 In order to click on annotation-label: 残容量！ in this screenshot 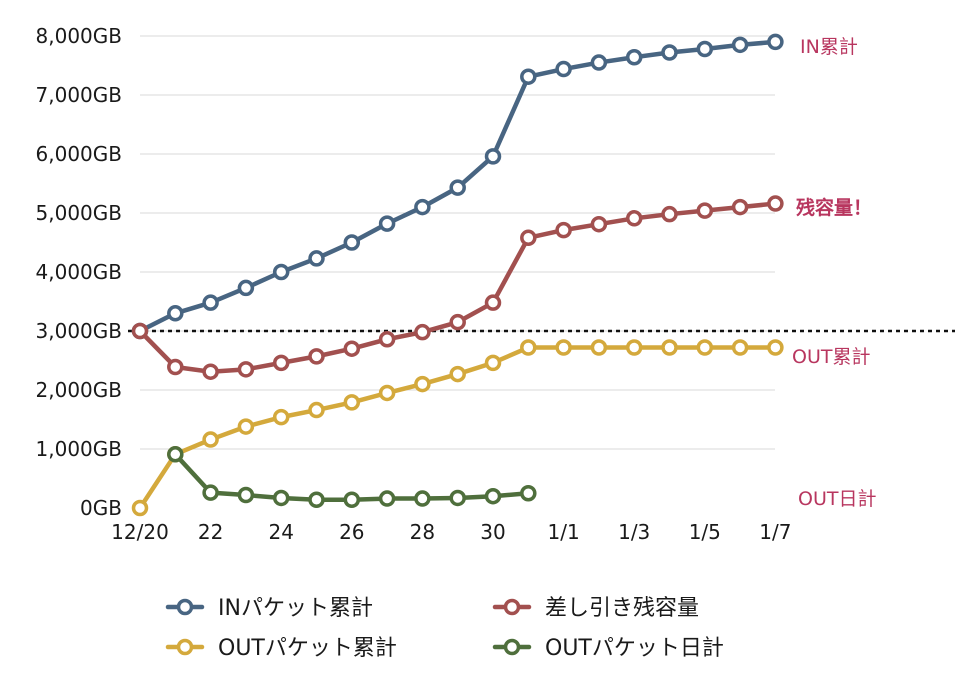, I will do `click(834, 207)`.